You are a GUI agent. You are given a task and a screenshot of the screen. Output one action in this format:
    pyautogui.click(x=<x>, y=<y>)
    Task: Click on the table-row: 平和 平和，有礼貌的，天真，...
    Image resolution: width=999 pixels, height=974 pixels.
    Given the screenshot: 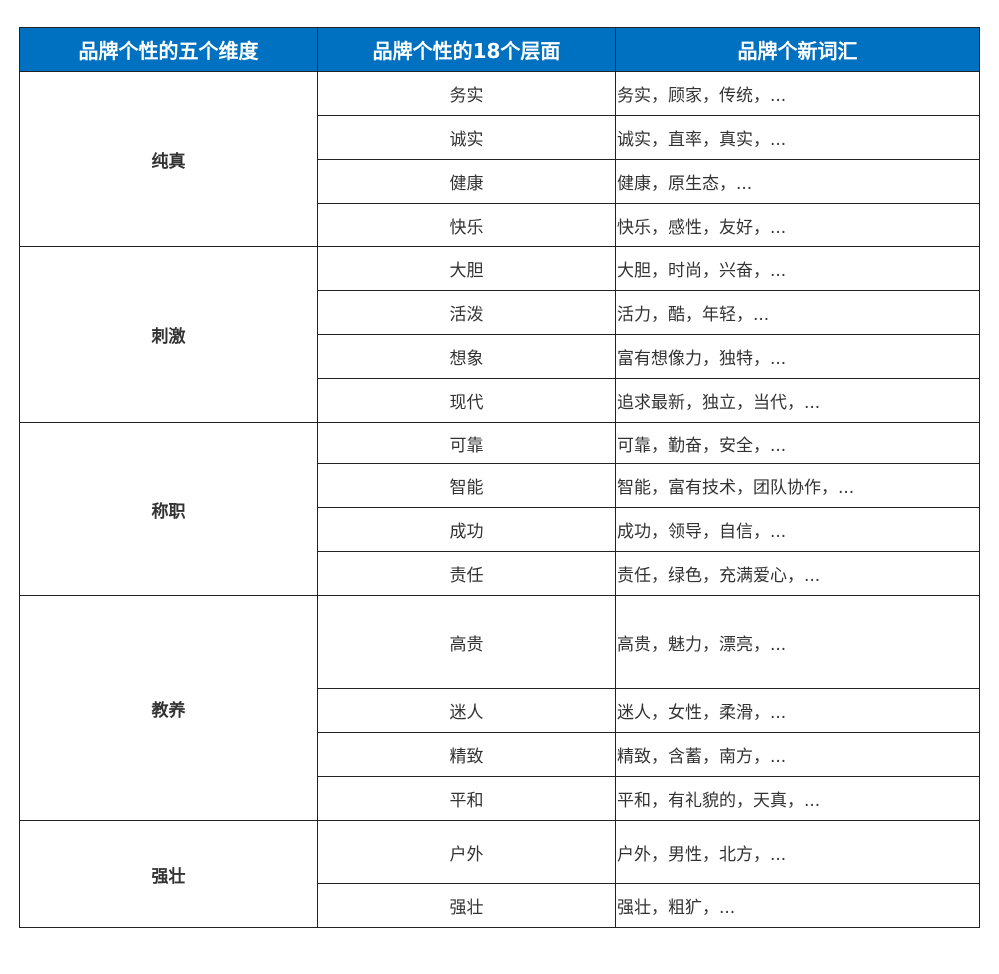 What is the action you would take?
    pyautogui.click(x=500, y=798)
    